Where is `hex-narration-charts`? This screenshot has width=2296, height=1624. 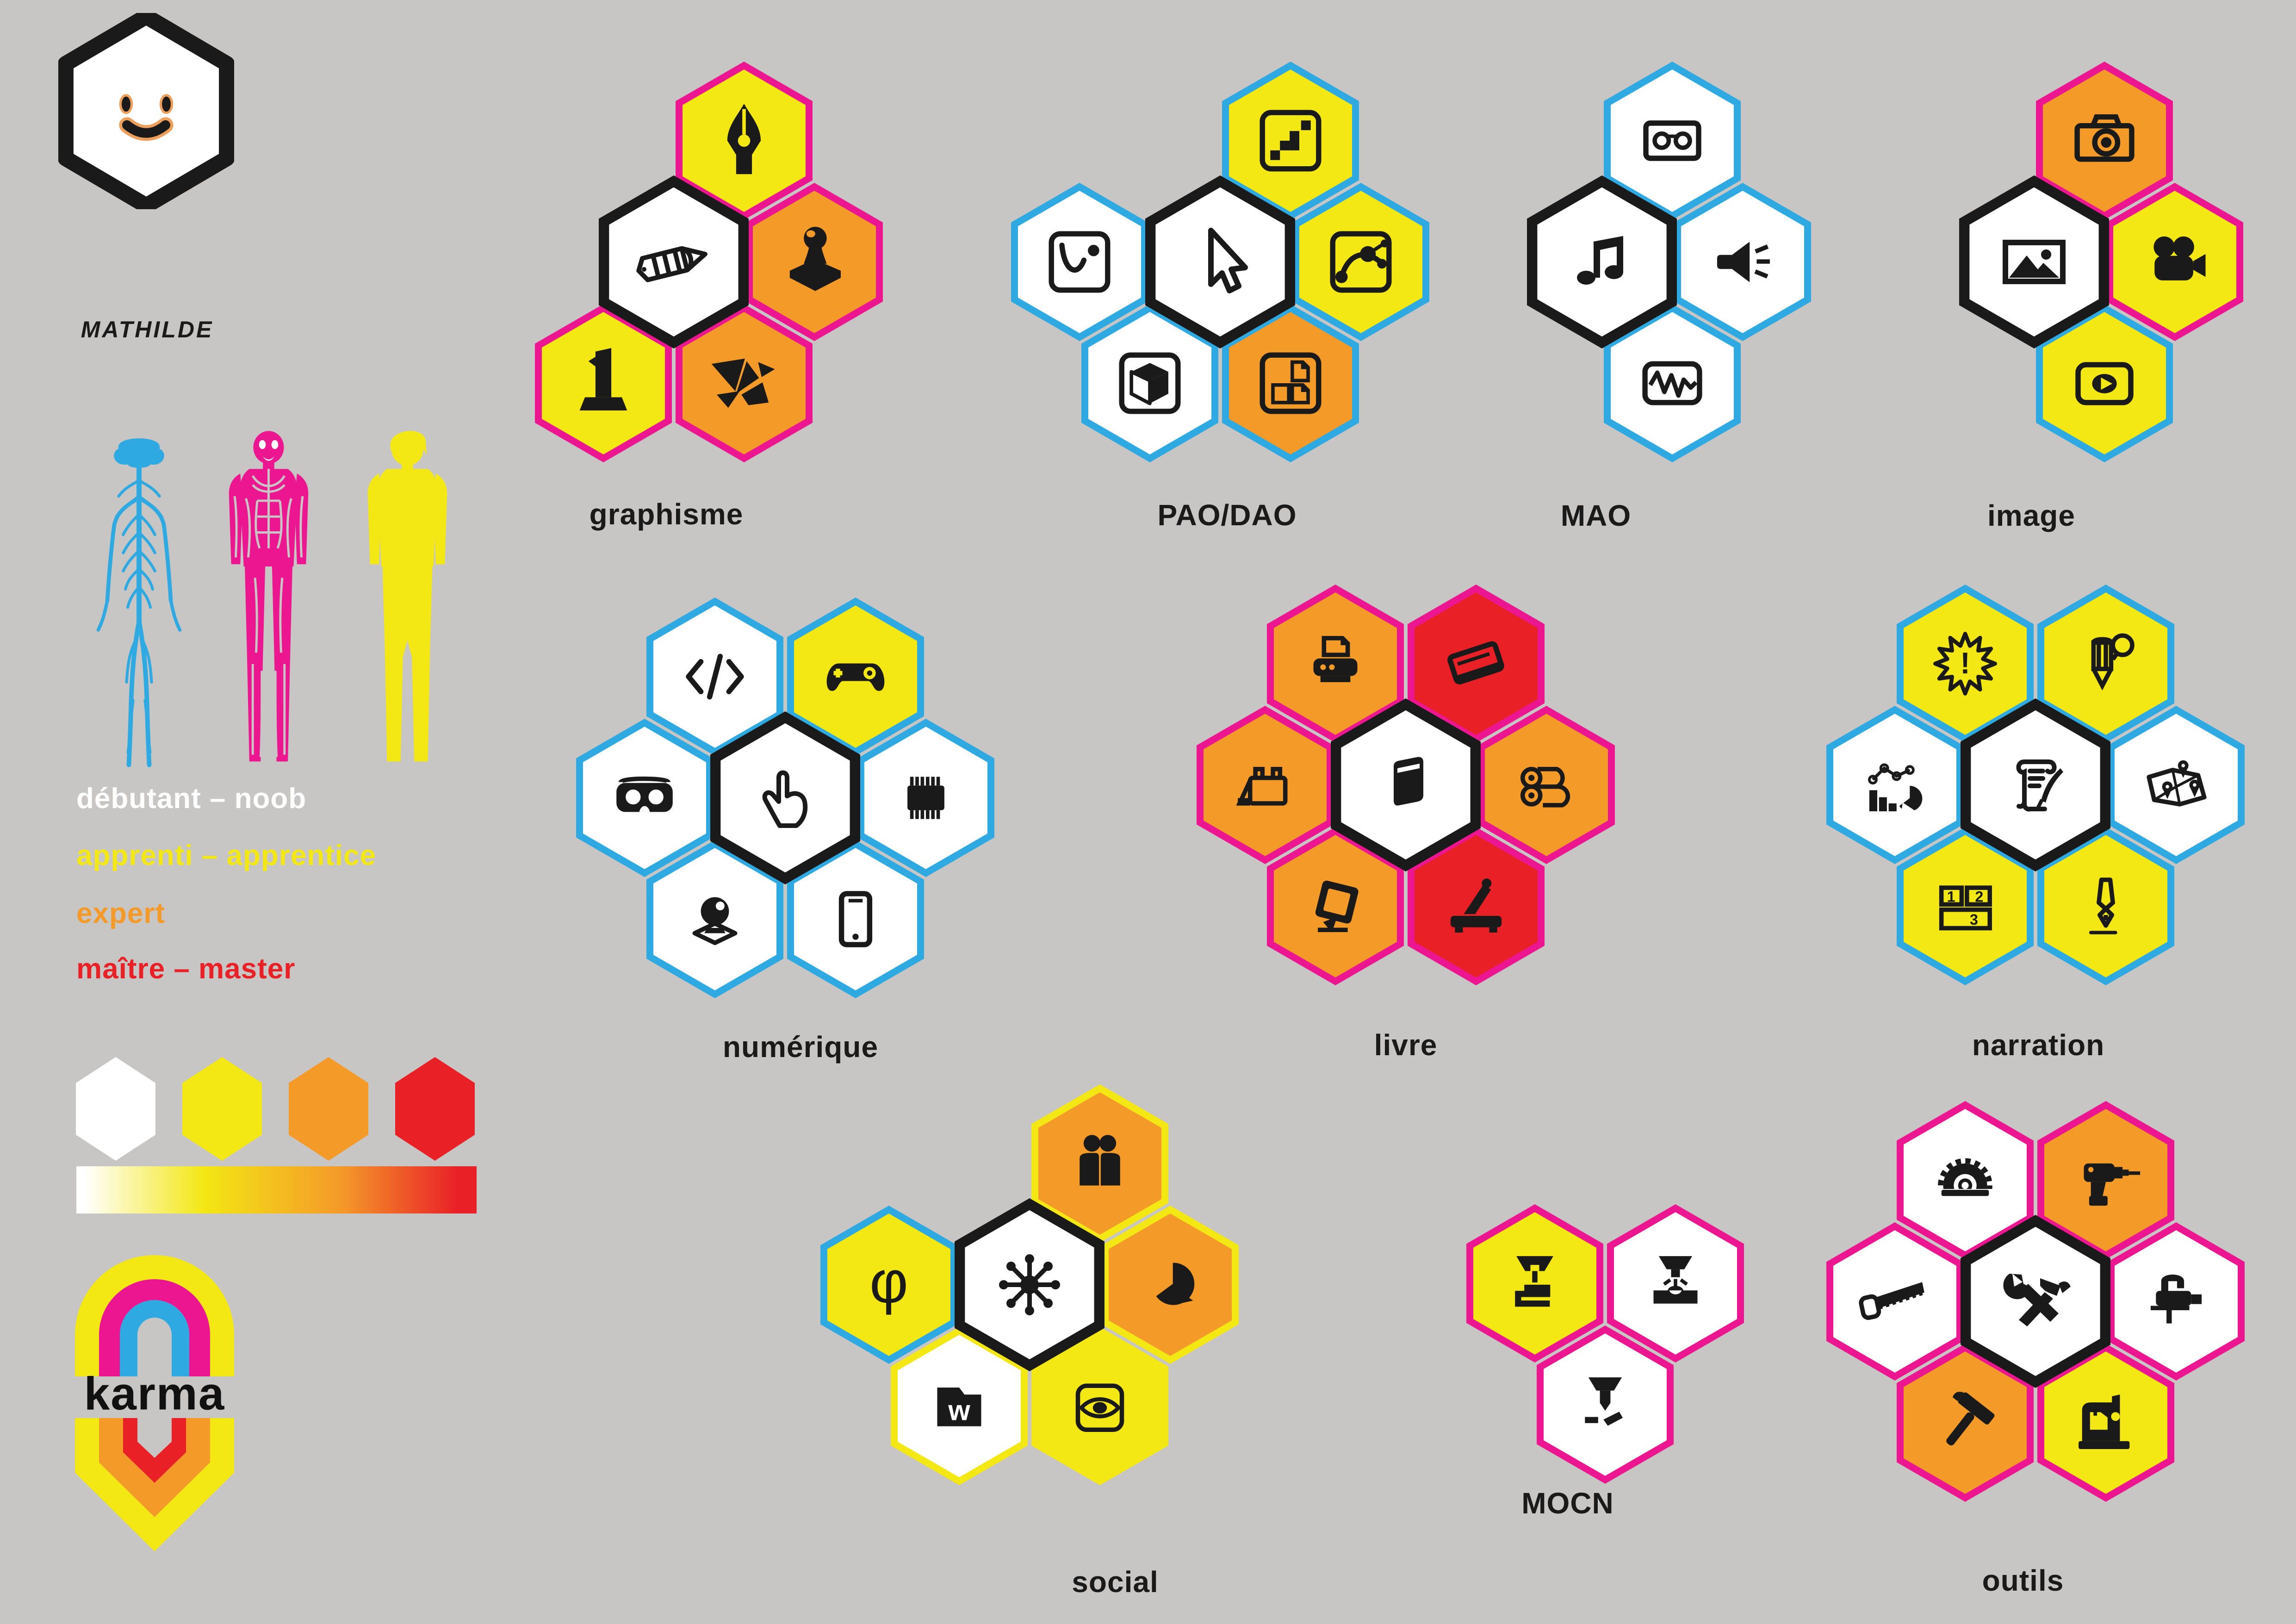 hex-narration-charts is located at coordinates (1895, 785).